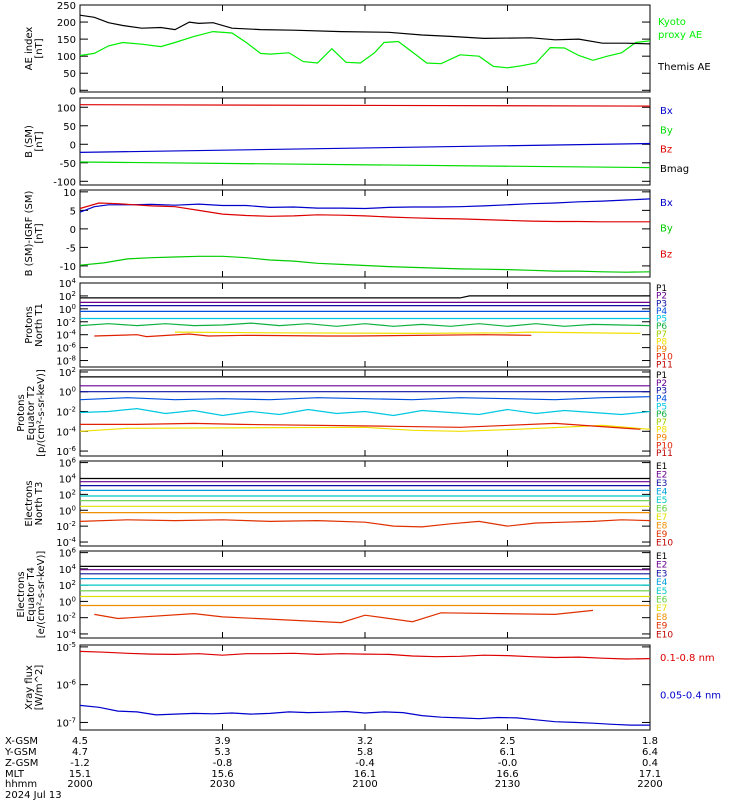  I want to click on y-tick-label: -100, so click(64, 182).